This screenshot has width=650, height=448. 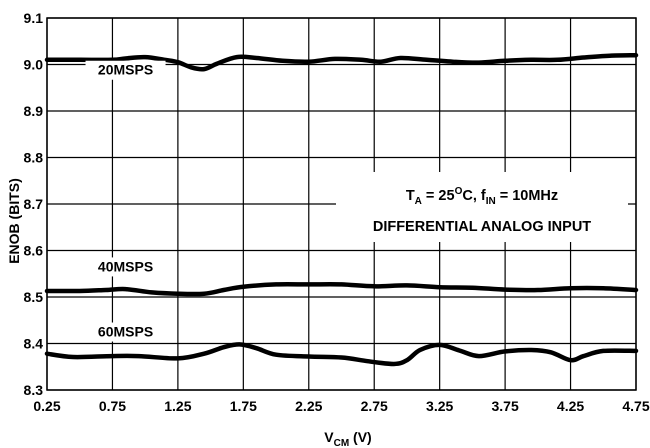 I want to click on x-tick-label: 3.25, so click(x=439, y=406).